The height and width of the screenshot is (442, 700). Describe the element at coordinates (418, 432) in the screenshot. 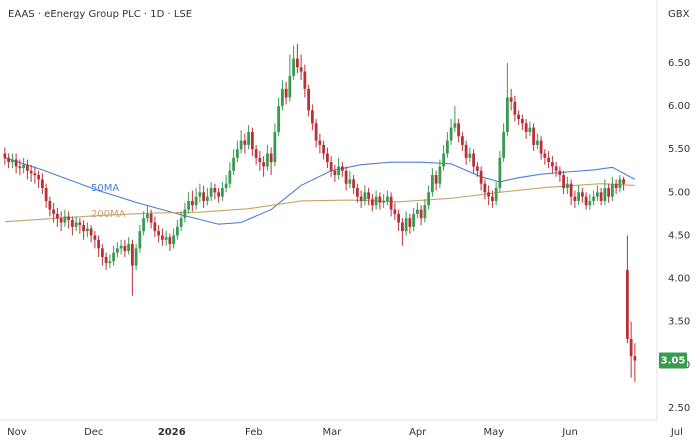

I see `x-tick-label: Apr` at that location.